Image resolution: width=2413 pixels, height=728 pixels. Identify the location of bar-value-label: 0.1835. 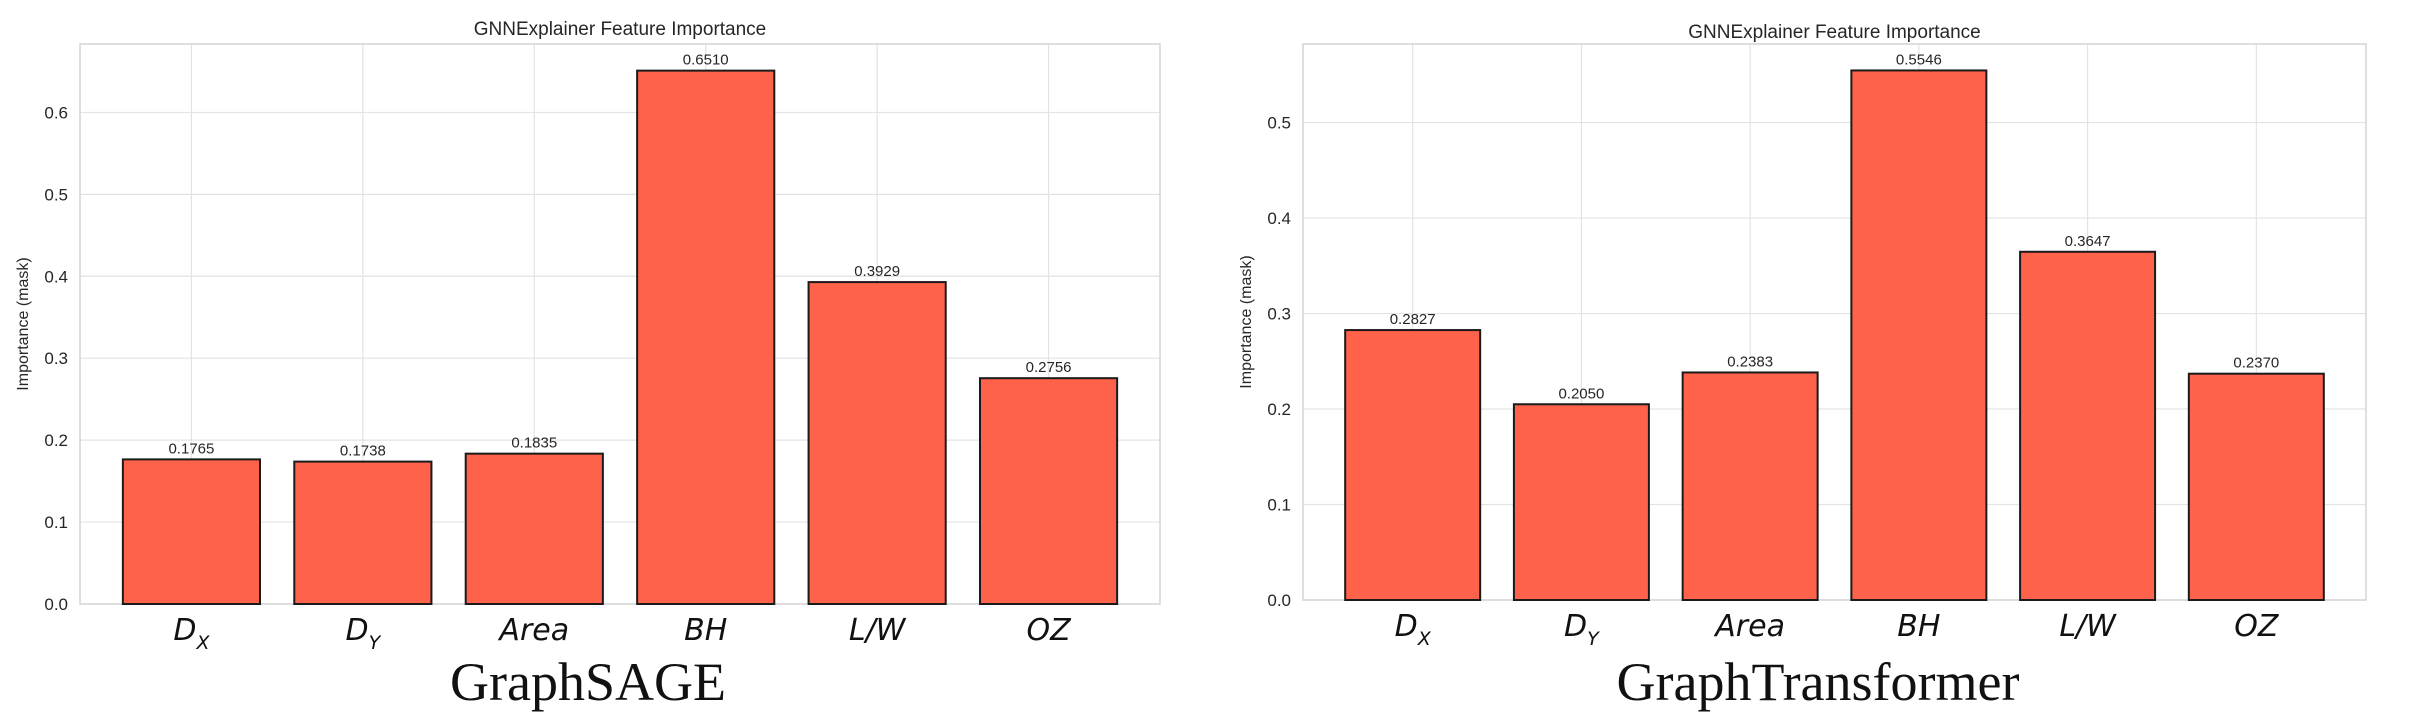
(534, 443).